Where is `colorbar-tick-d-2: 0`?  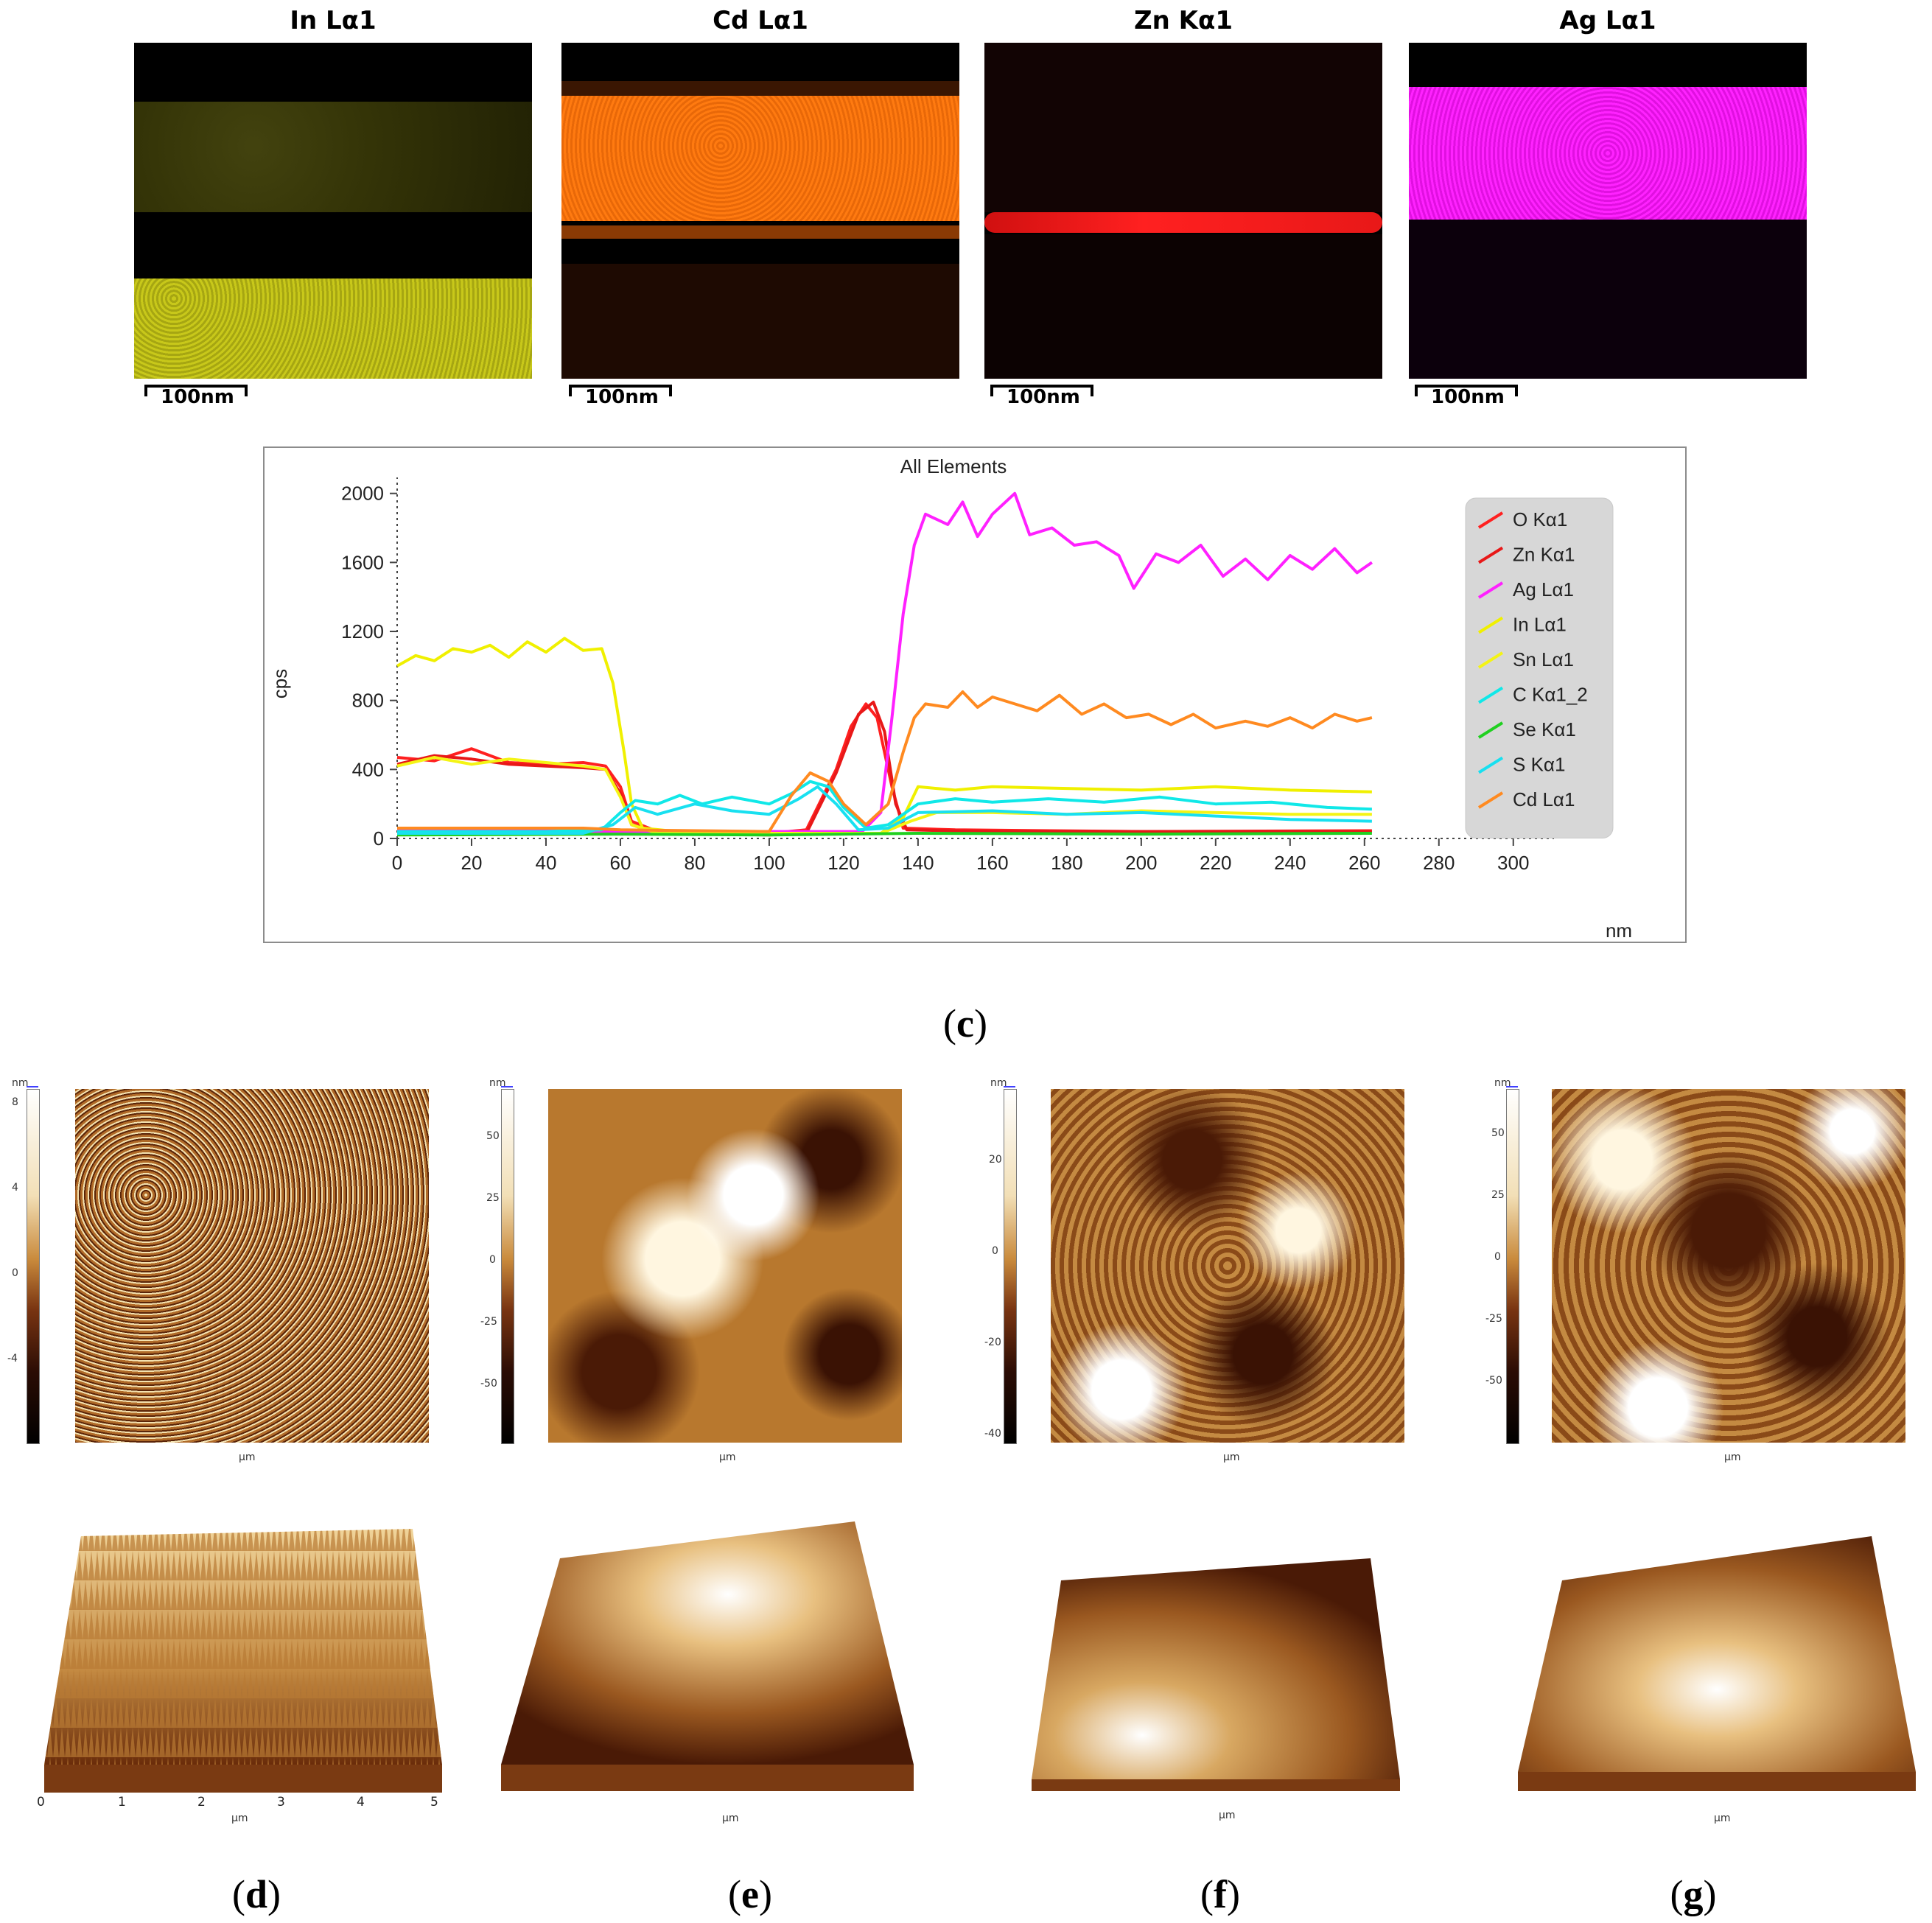
colorbar-tick-d-2: 0 is located at coordinates (15, 1273).